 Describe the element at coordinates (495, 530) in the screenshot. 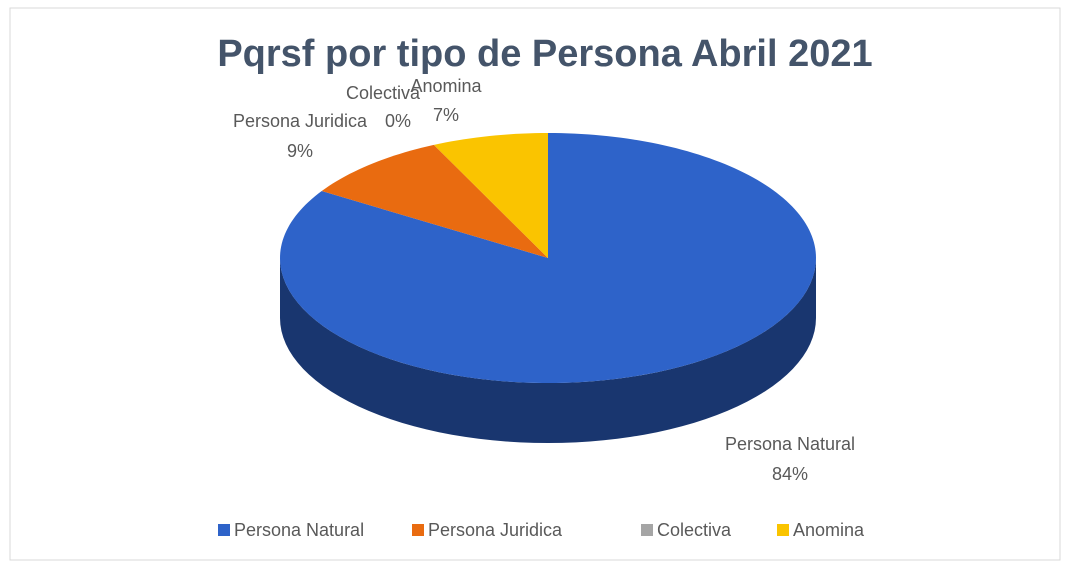

I see `legend-label: Persona Juridica` at that location.